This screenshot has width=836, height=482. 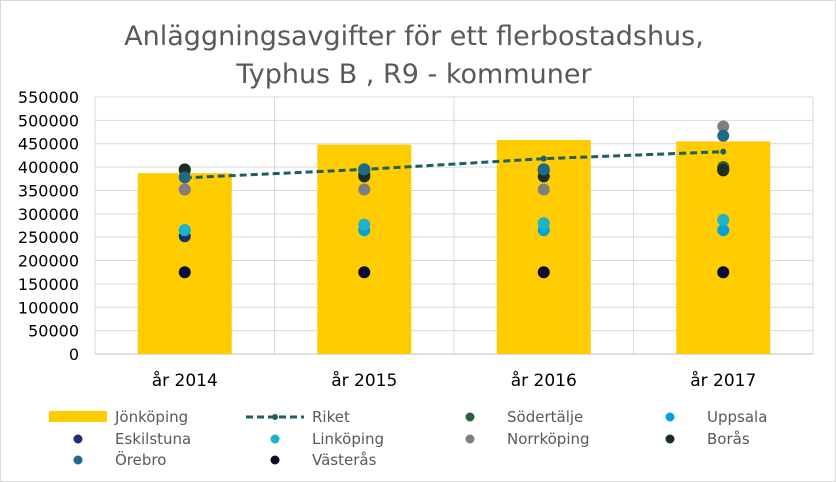 I want to click on point-Uppsala, so click(x=723, y=230).